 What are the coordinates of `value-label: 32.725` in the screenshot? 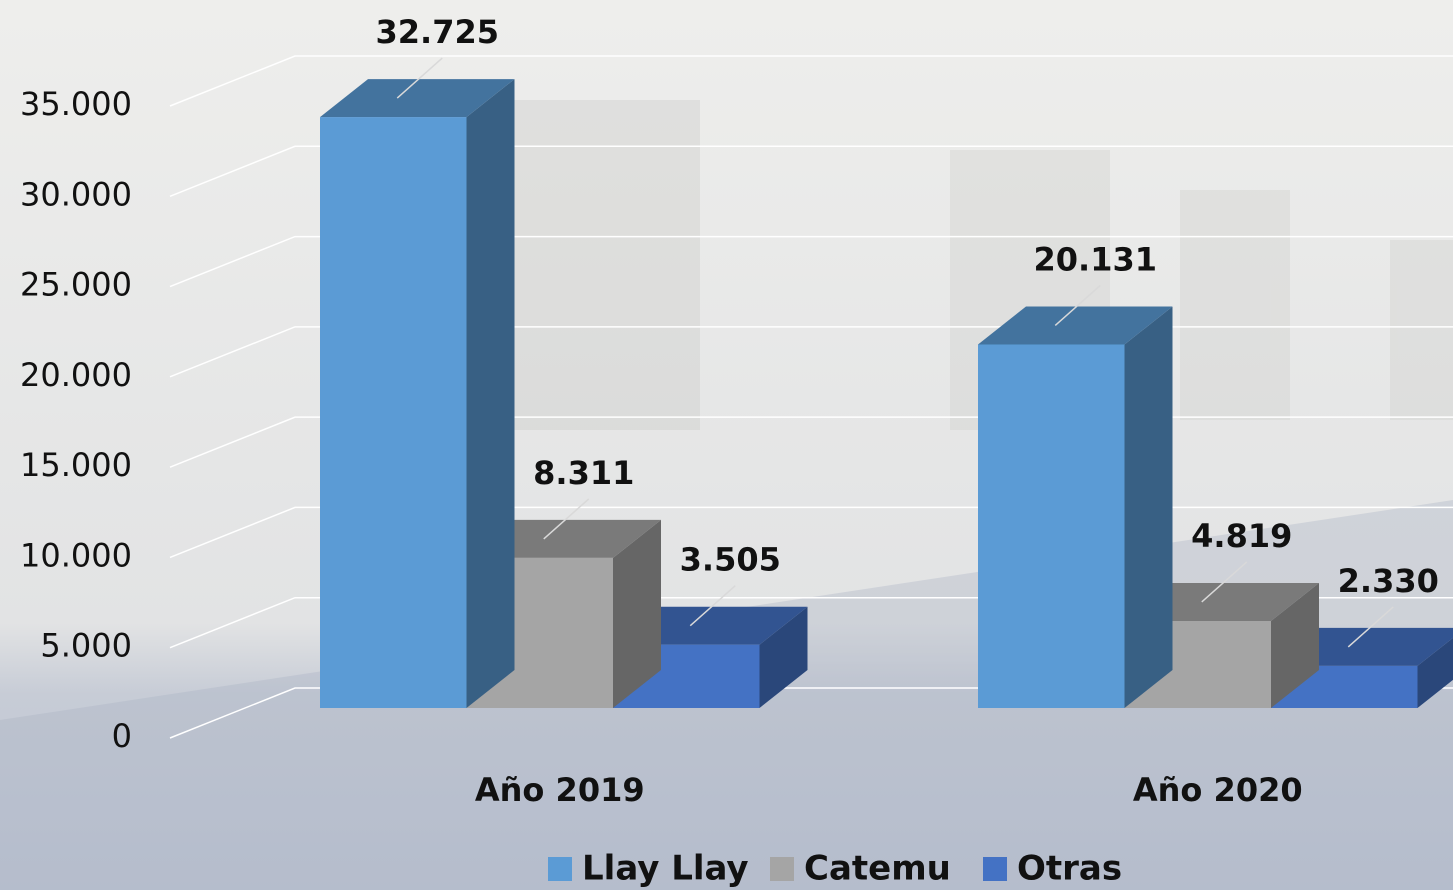 It's located at (437, 32).